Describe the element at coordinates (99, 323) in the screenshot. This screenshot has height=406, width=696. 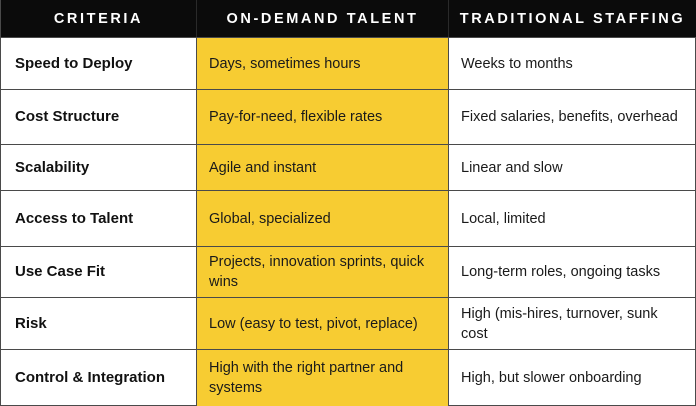
I see `criteria-risk: Risk` at that location.